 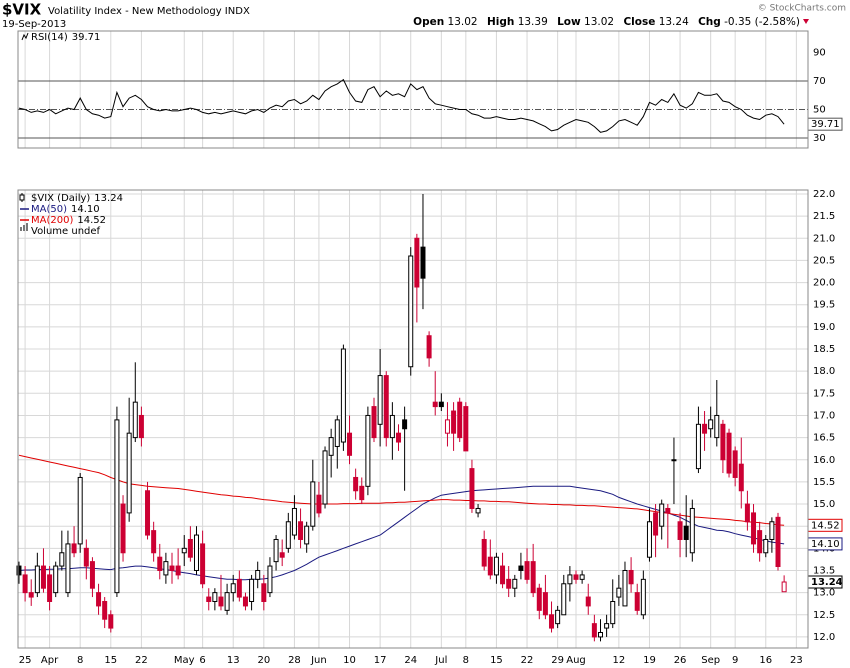 I want to click on y-tick-label: 50, so click(x=819, y=110).